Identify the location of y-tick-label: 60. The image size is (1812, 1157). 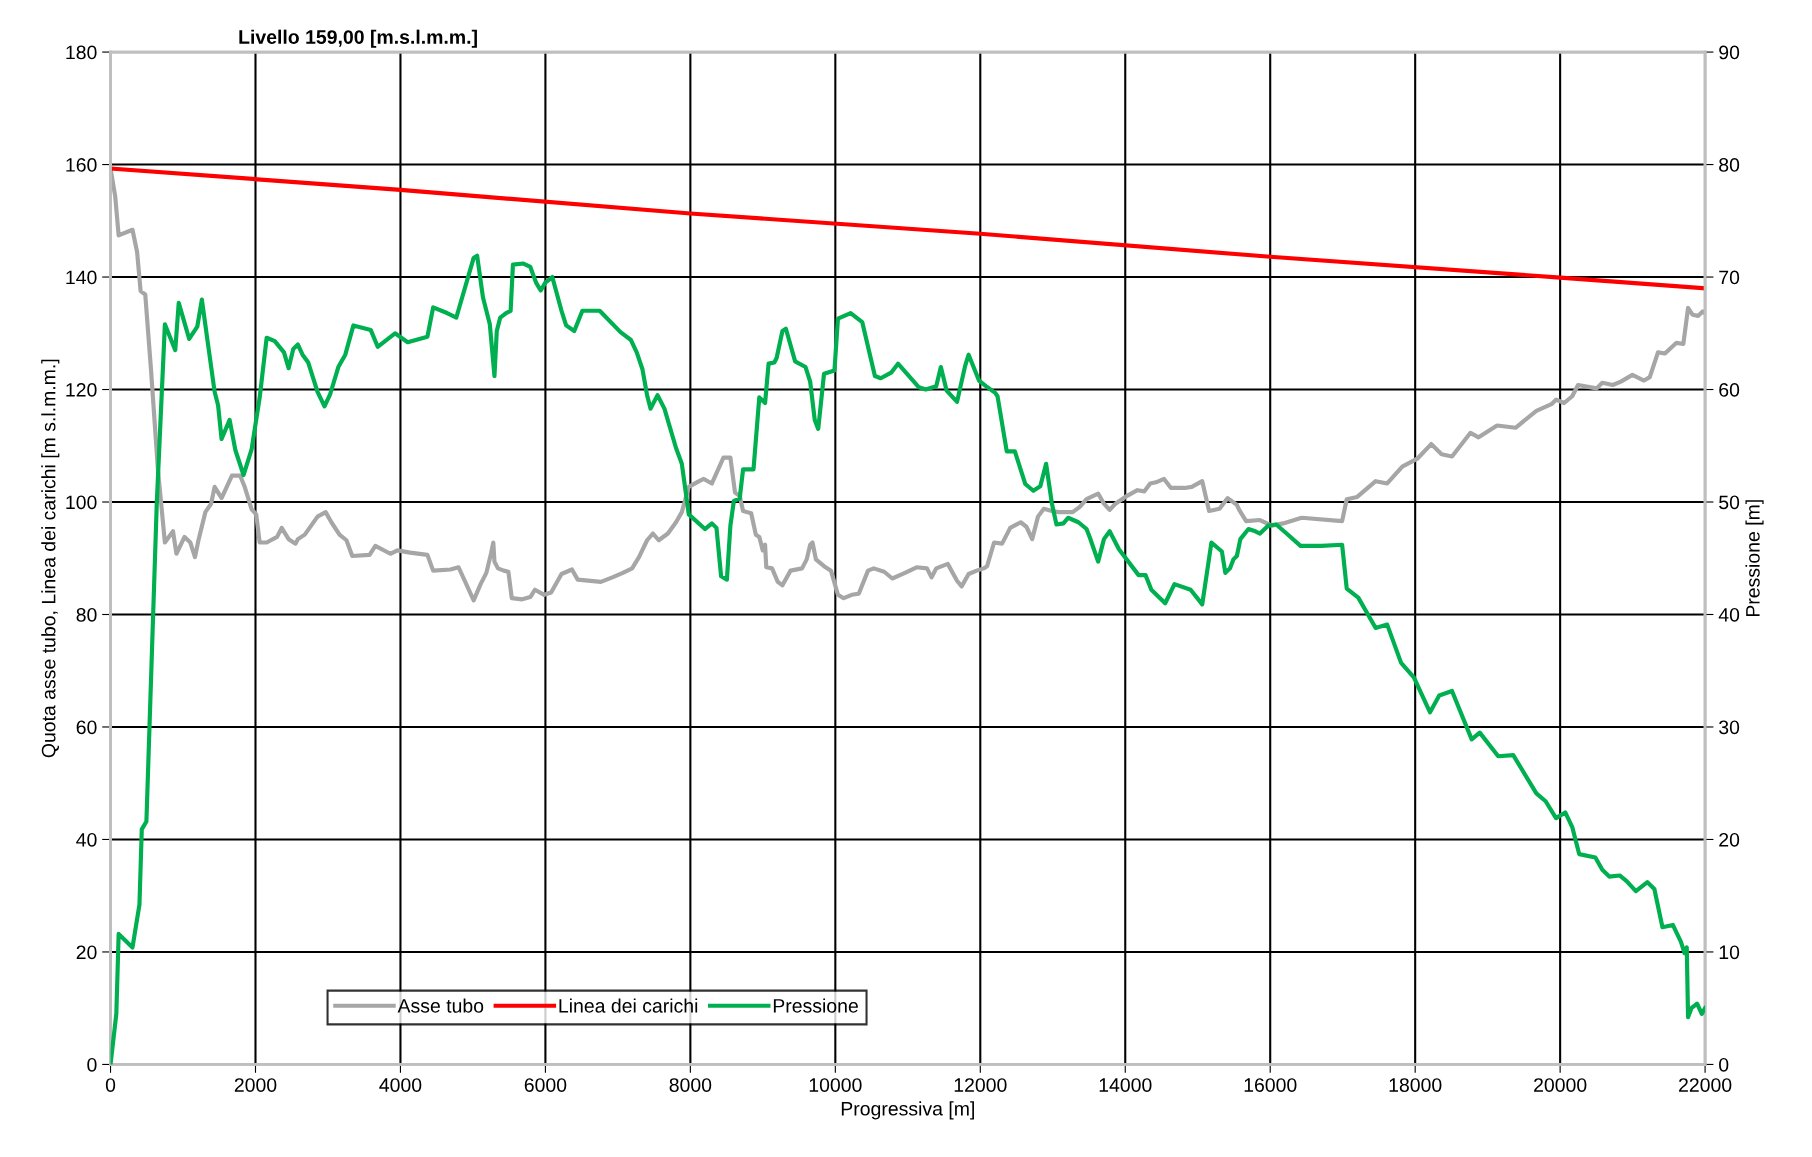
(86, 727).